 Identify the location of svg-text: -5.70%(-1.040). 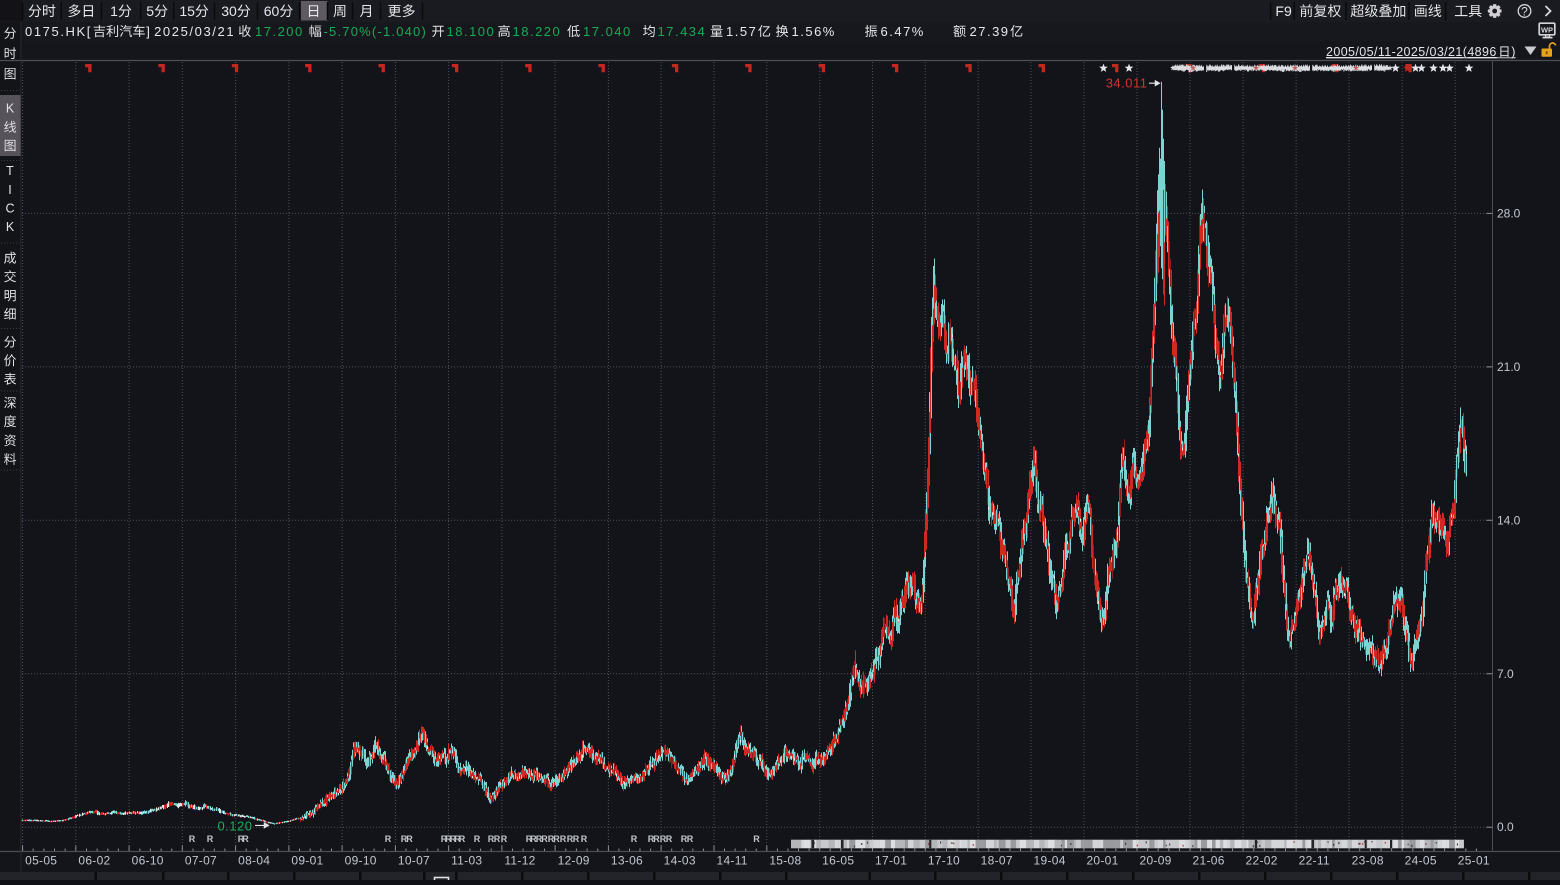
(376, 31).